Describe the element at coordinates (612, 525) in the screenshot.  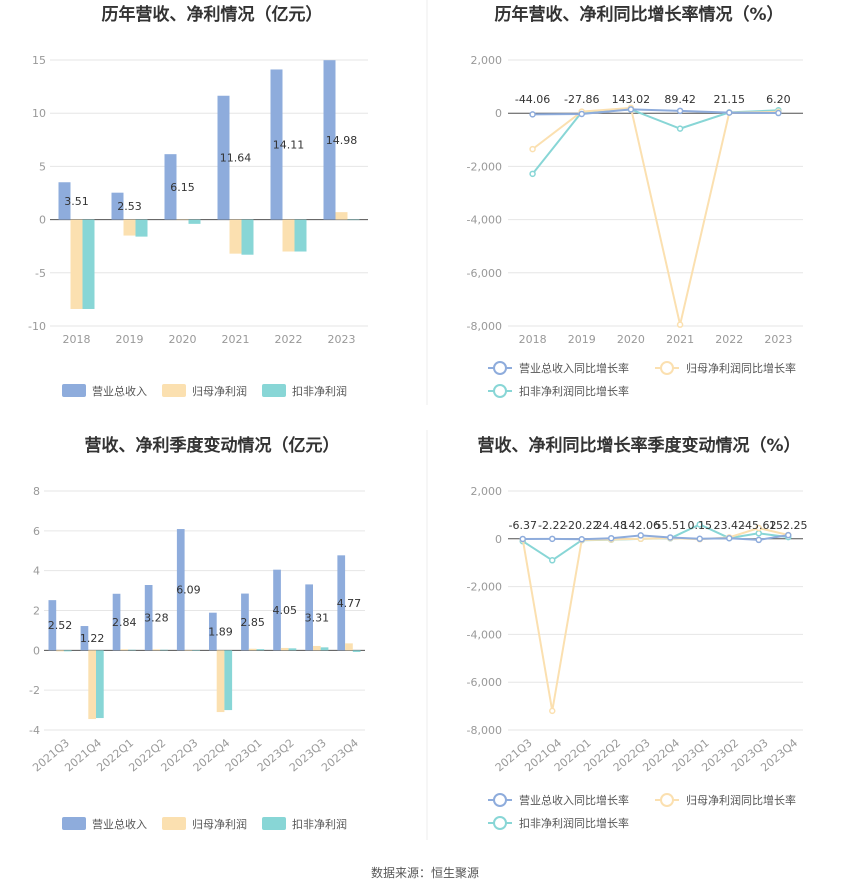
I see `line-value-label: 24.48` at that location.